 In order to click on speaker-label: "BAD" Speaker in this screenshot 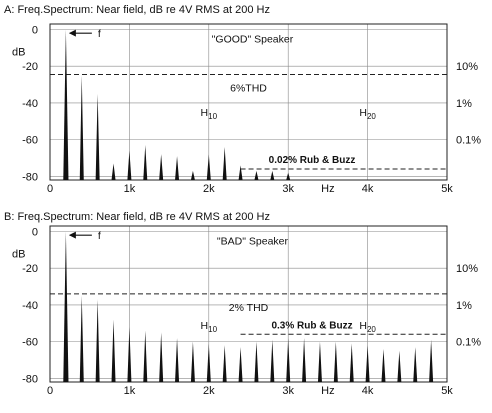, I will do `click(253, 242)`.